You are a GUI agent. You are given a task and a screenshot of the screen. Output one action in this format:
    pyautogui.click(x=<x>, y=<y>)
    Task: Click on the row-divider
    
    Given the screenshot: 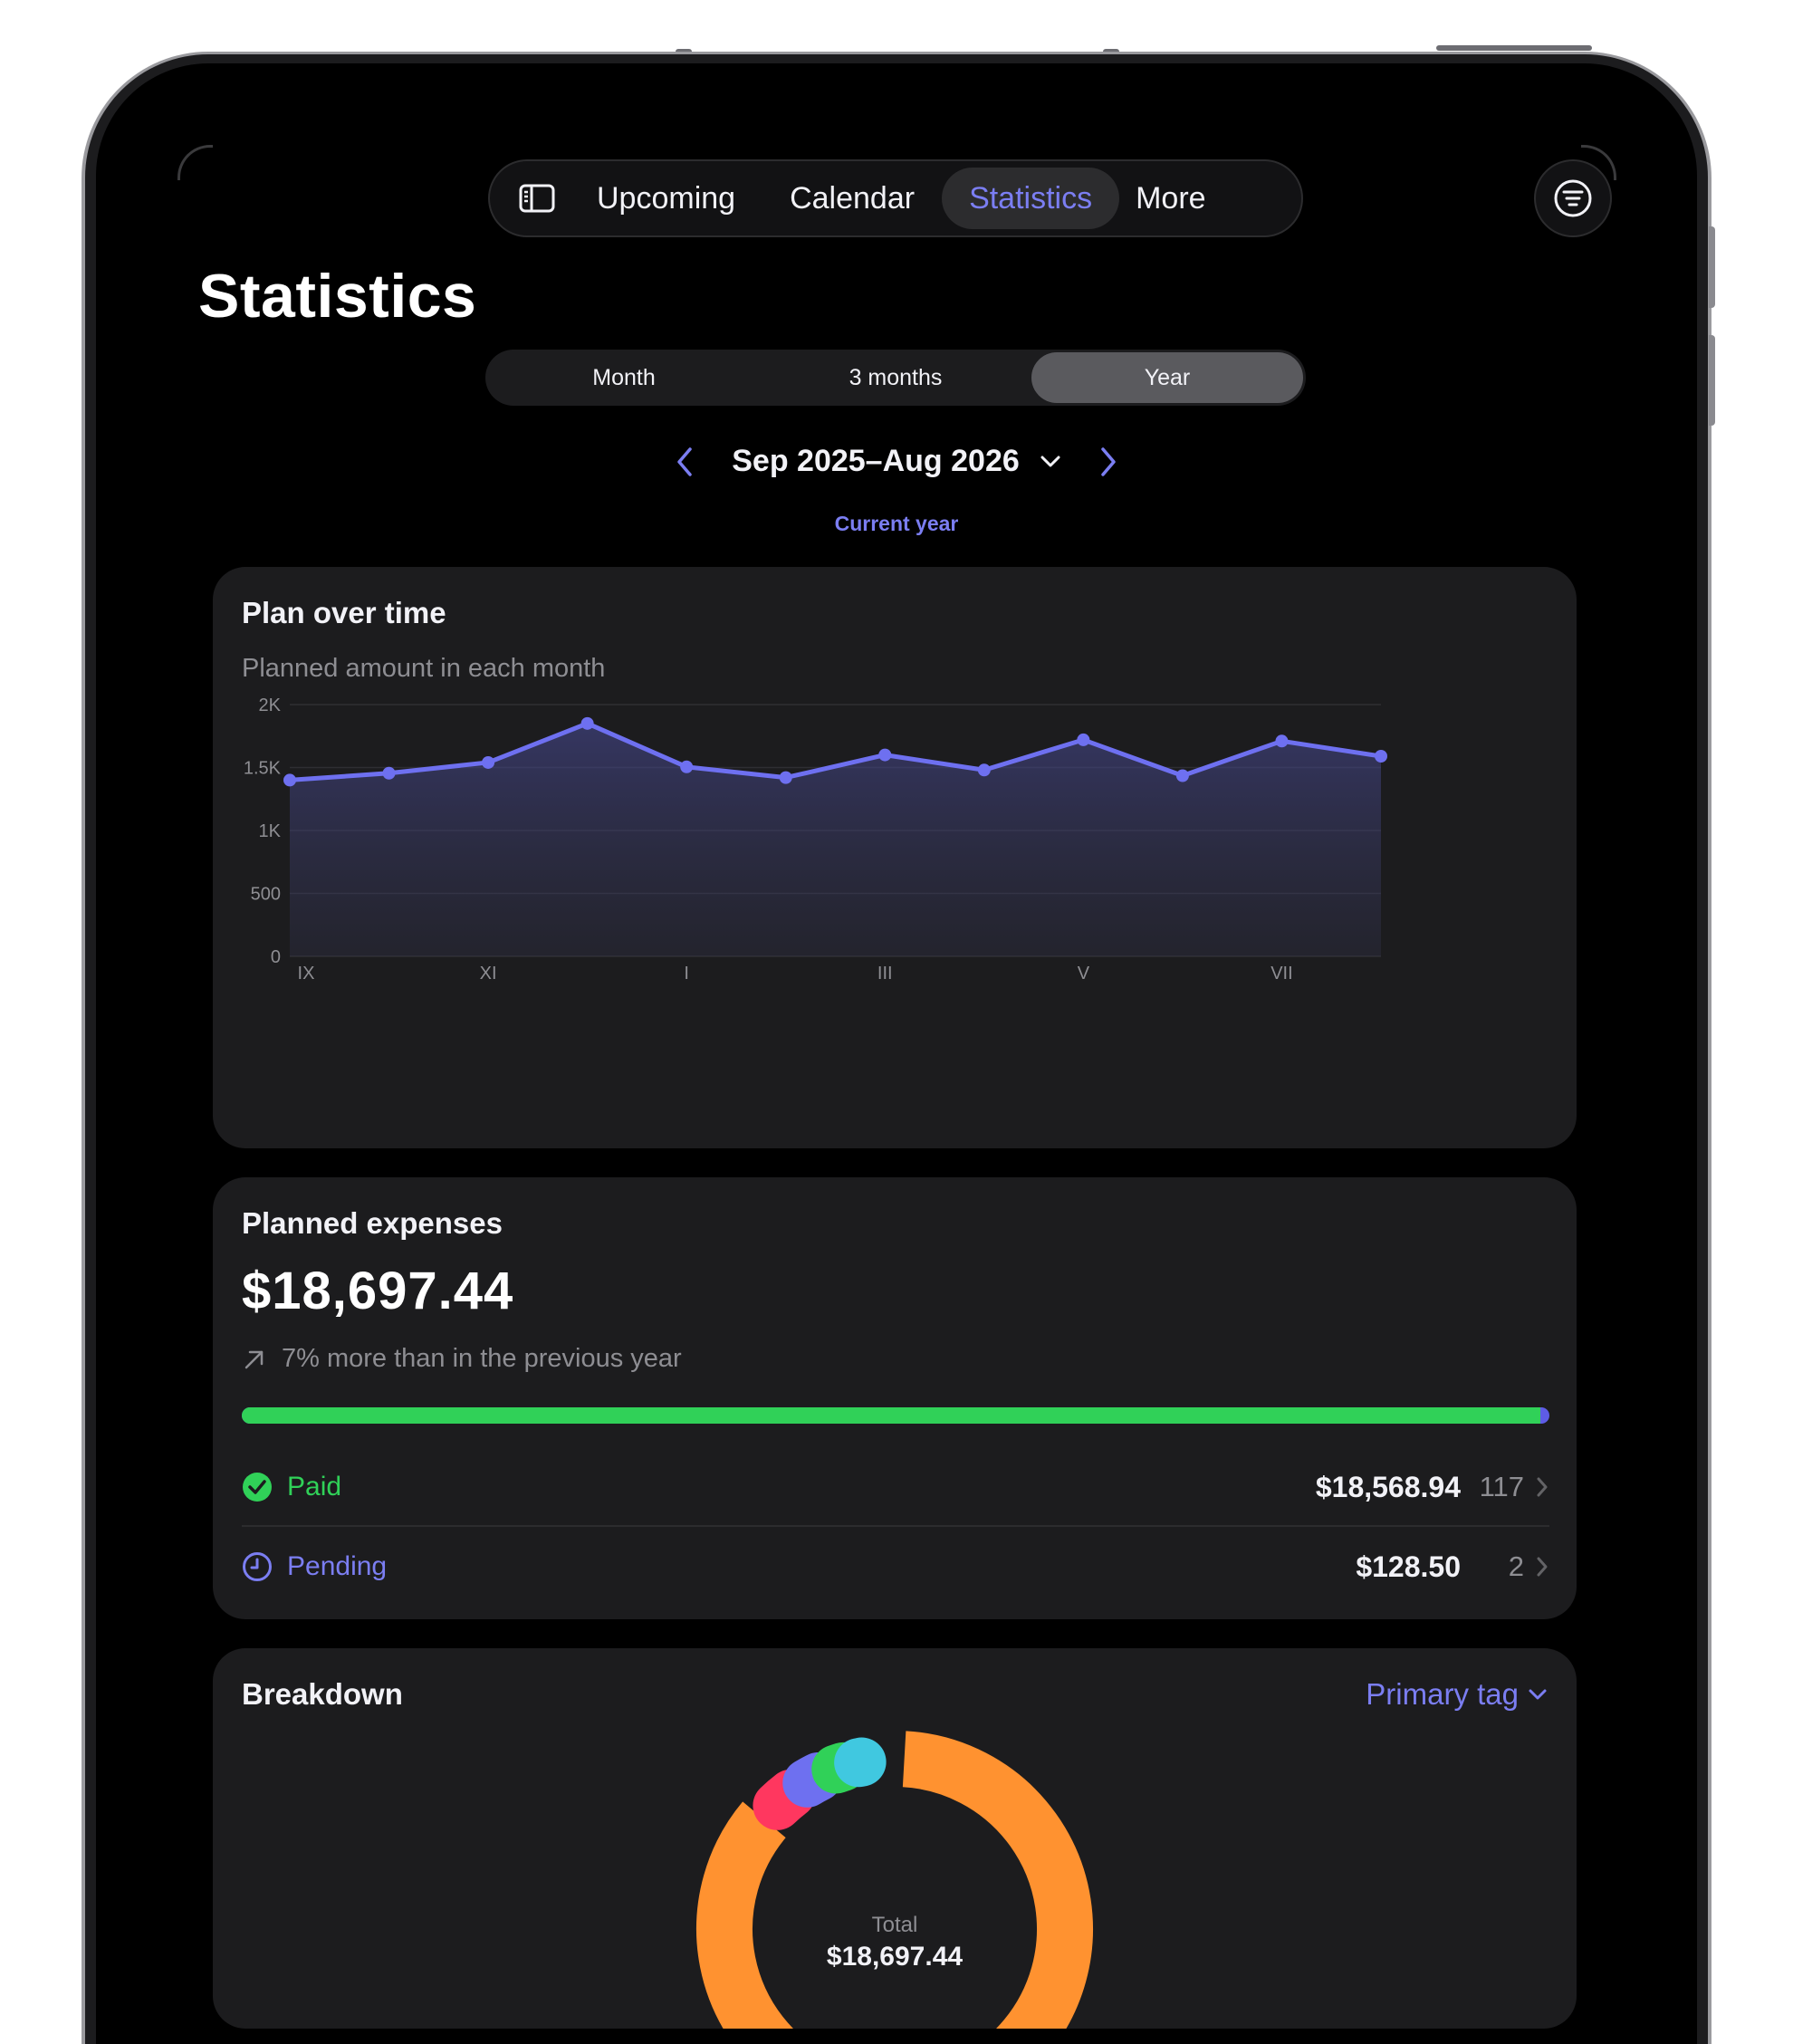 What is the action you would take?
    pyautogui.click(x=895, y=1526)
    